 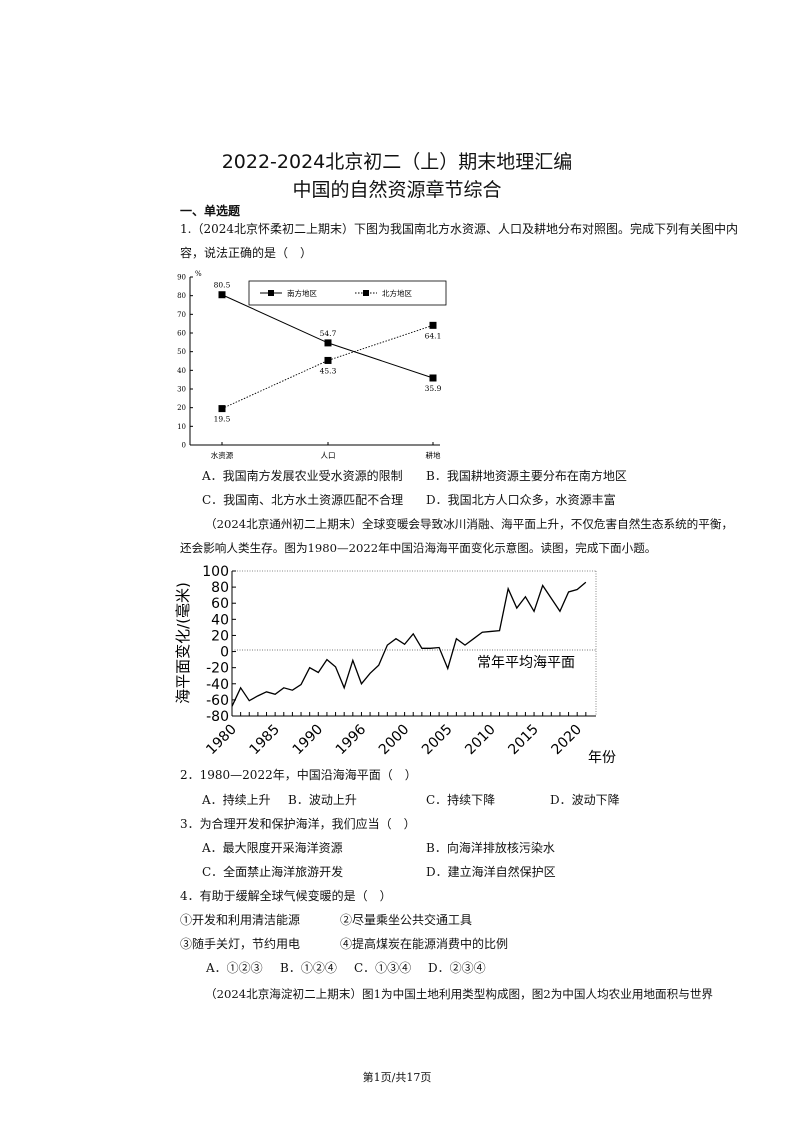 I want to click on x-tick-label: 水资源, so click(x=222, y=455).